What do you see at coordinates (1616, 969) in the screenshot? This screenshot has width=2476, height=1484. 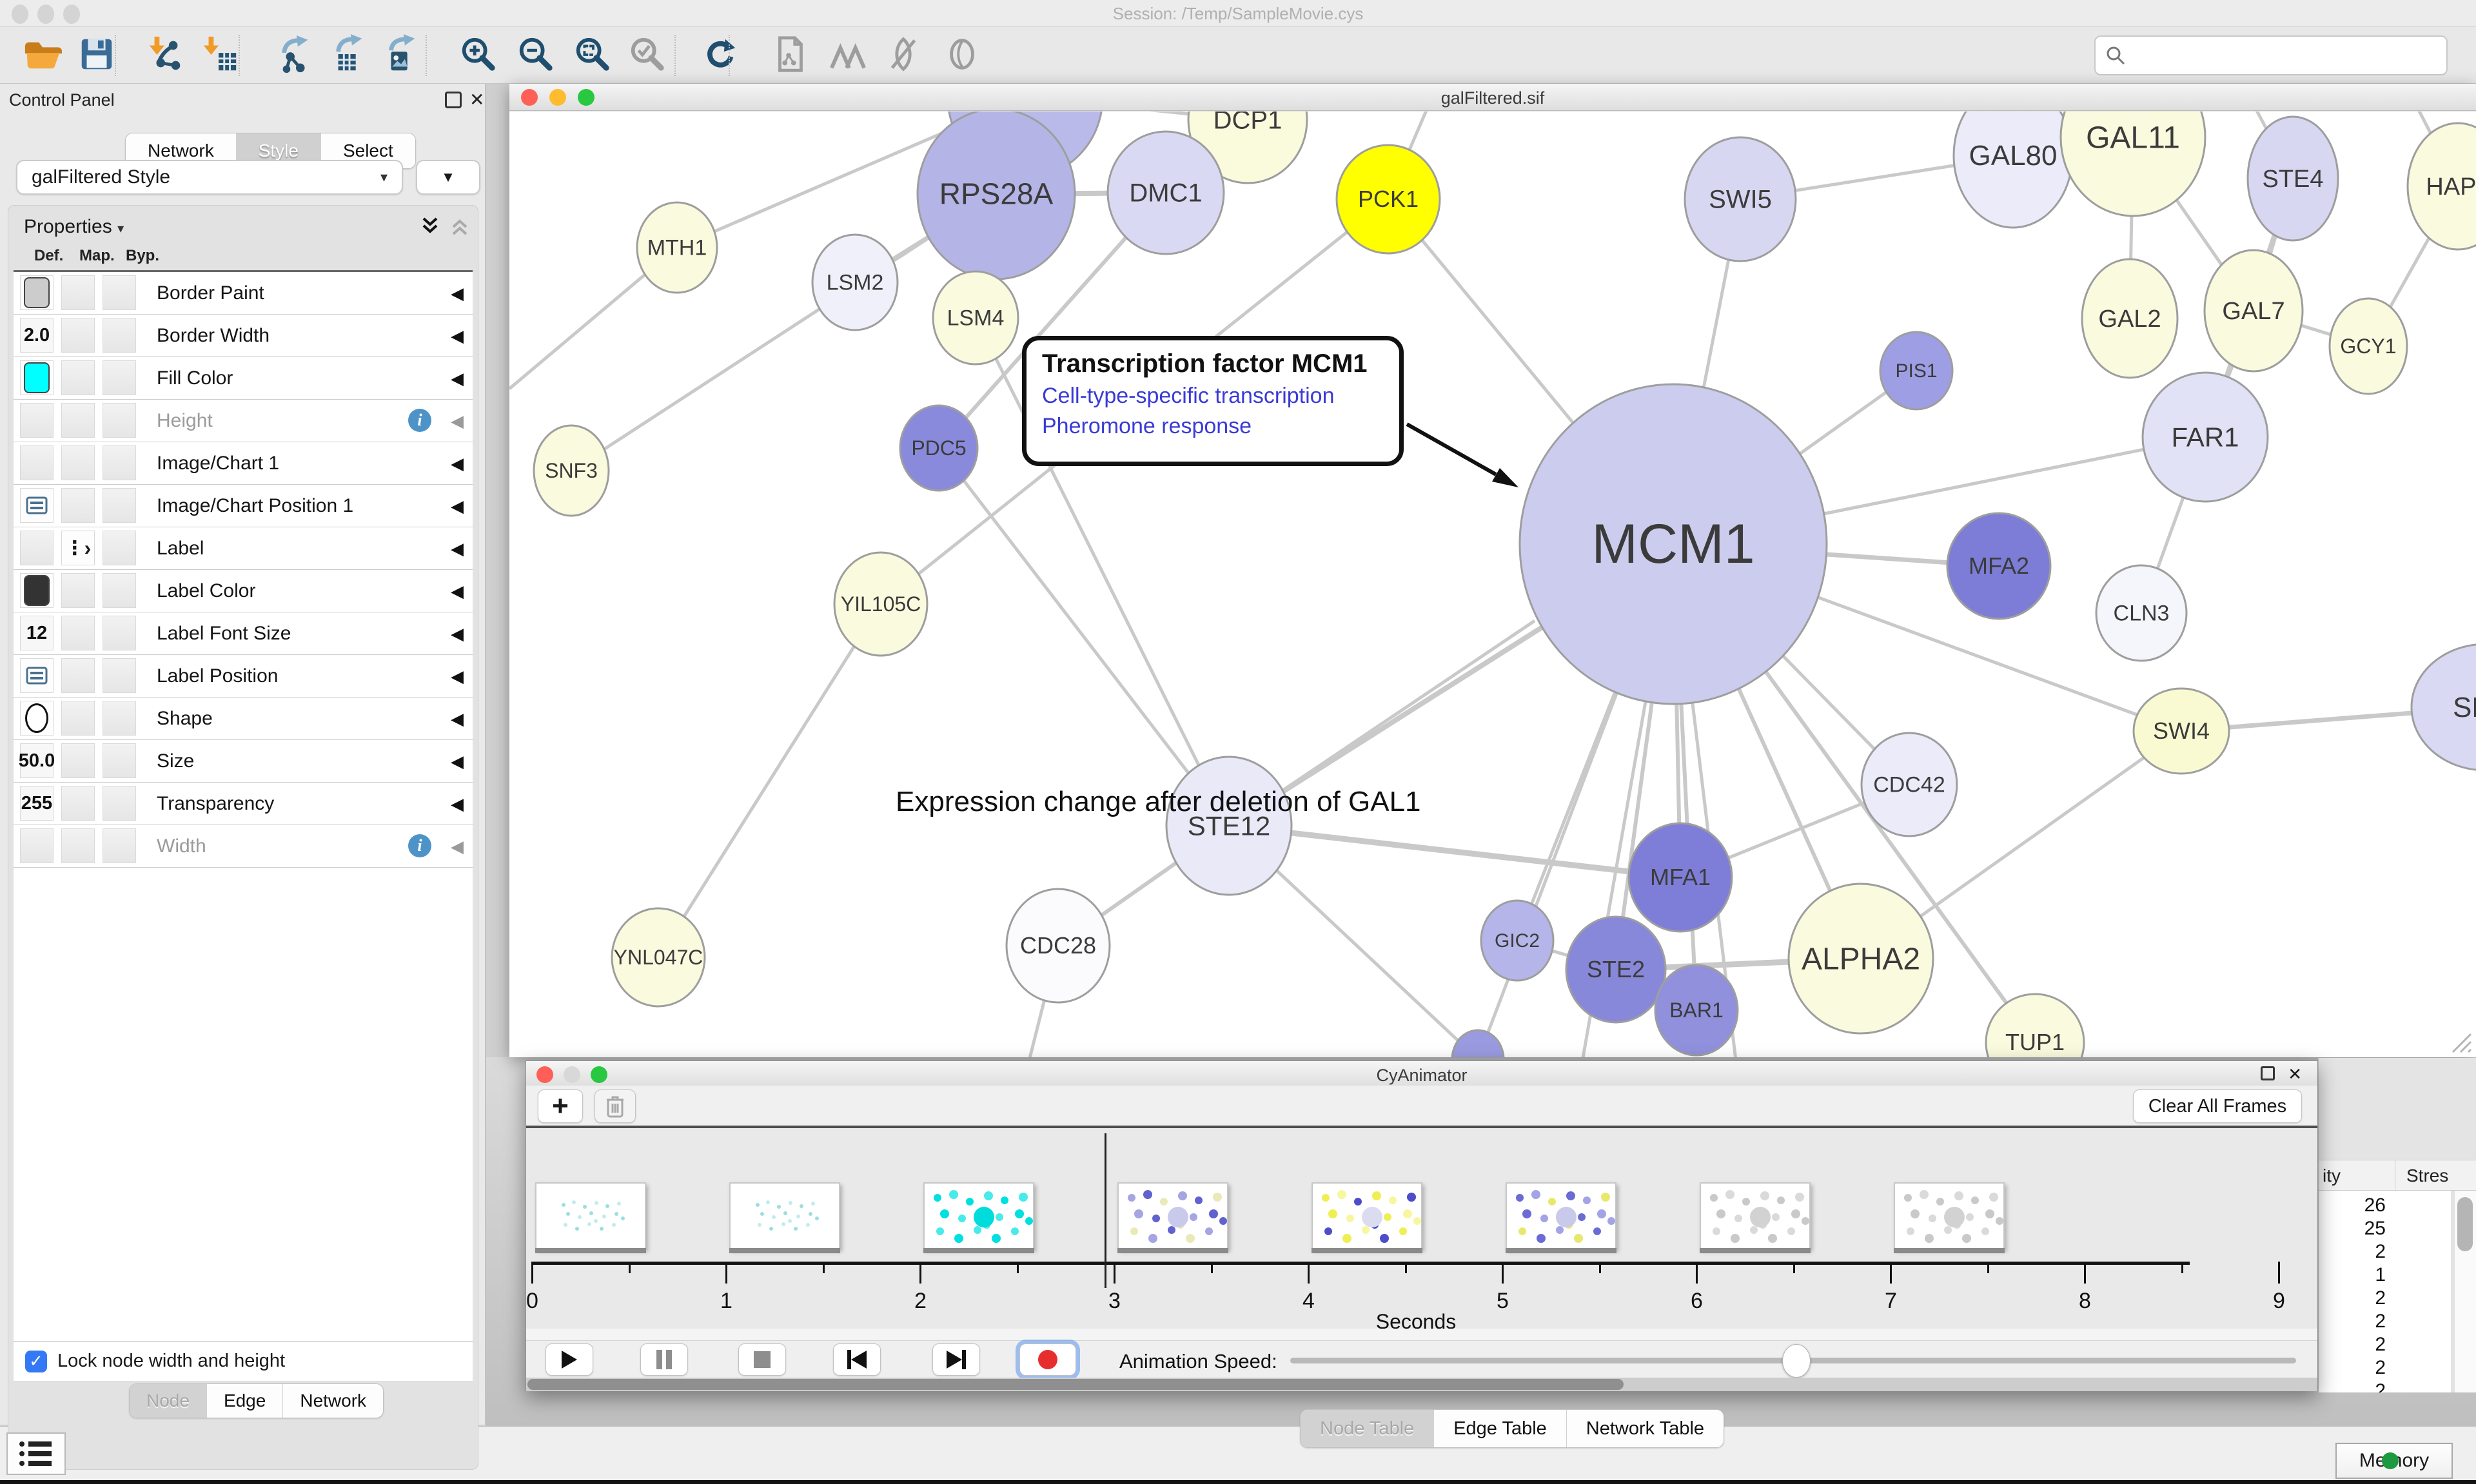 I see `network-node-STE2: STE2` at bounding box center [1616, 969].